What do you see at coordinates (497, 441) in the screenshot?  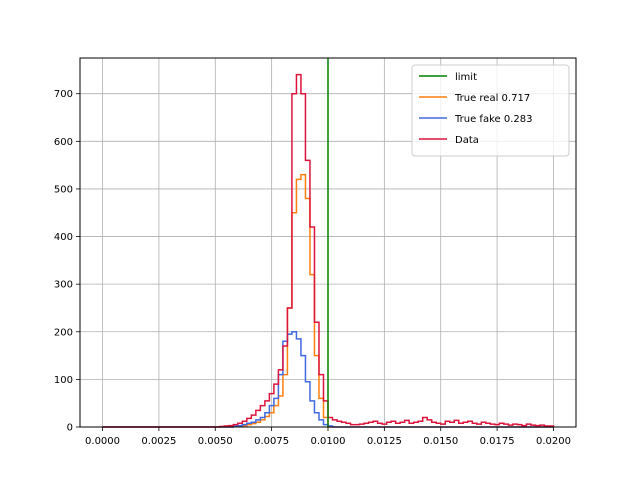 I see `x-tick-label: 0.0175` at bounding box center [497, 441].